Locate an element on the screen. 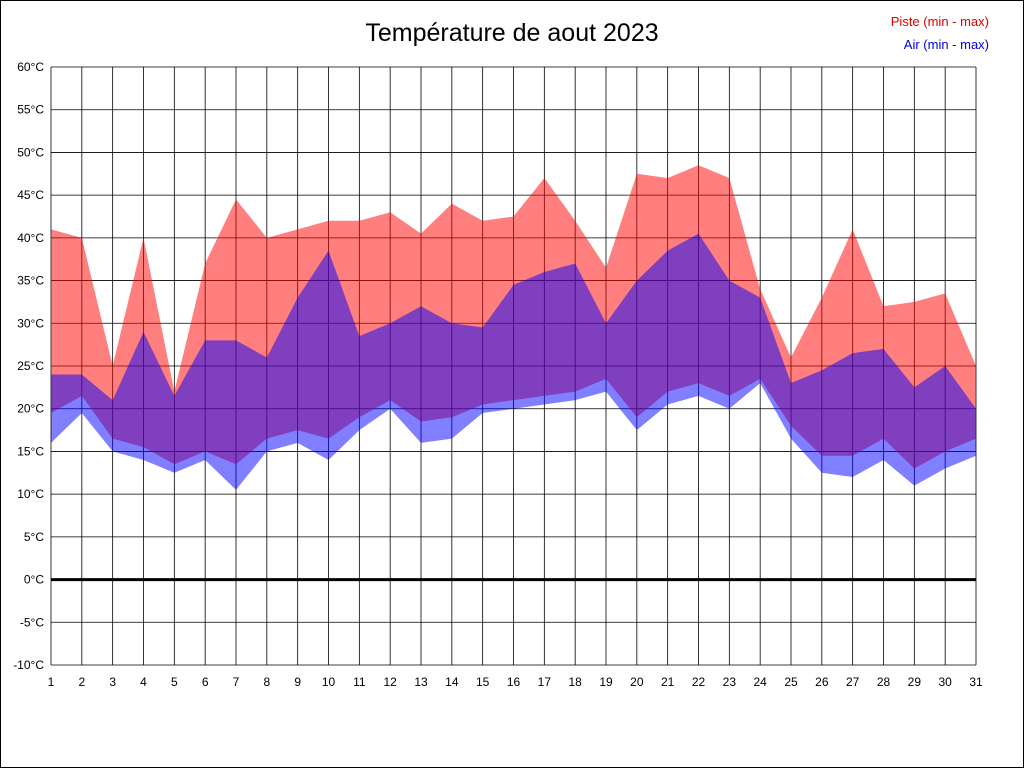  svg-text: 16 is located at coordinates (514, 682).